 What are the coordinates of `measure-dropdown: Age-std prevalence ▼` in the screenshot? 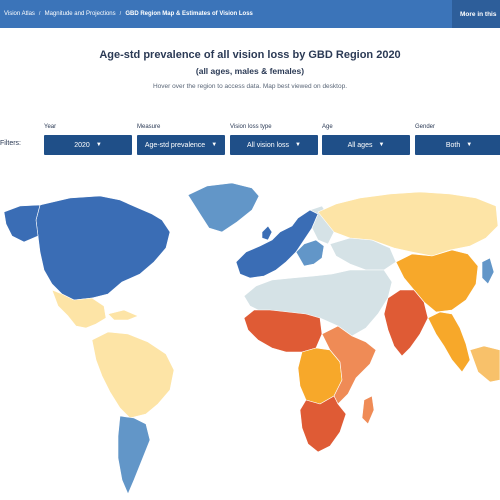 It's located at (181, 145).